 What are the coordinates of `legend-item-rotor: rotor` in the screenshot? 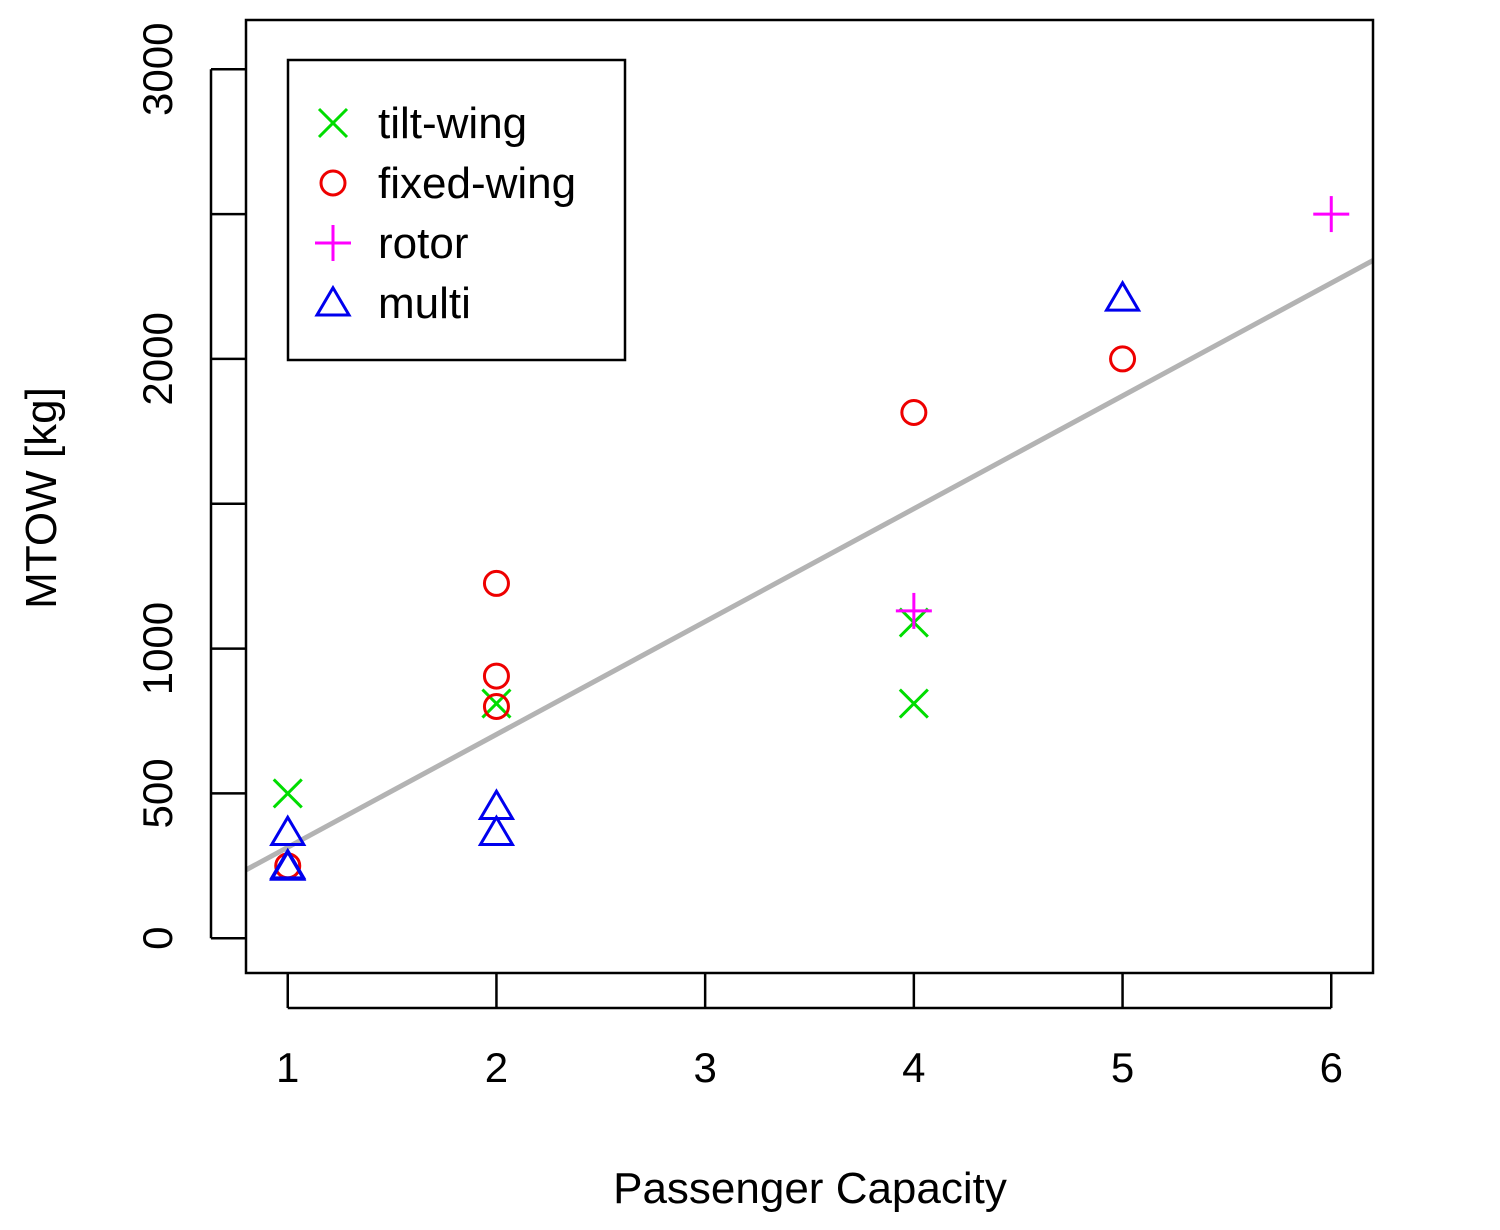 It's located at (391, 243).